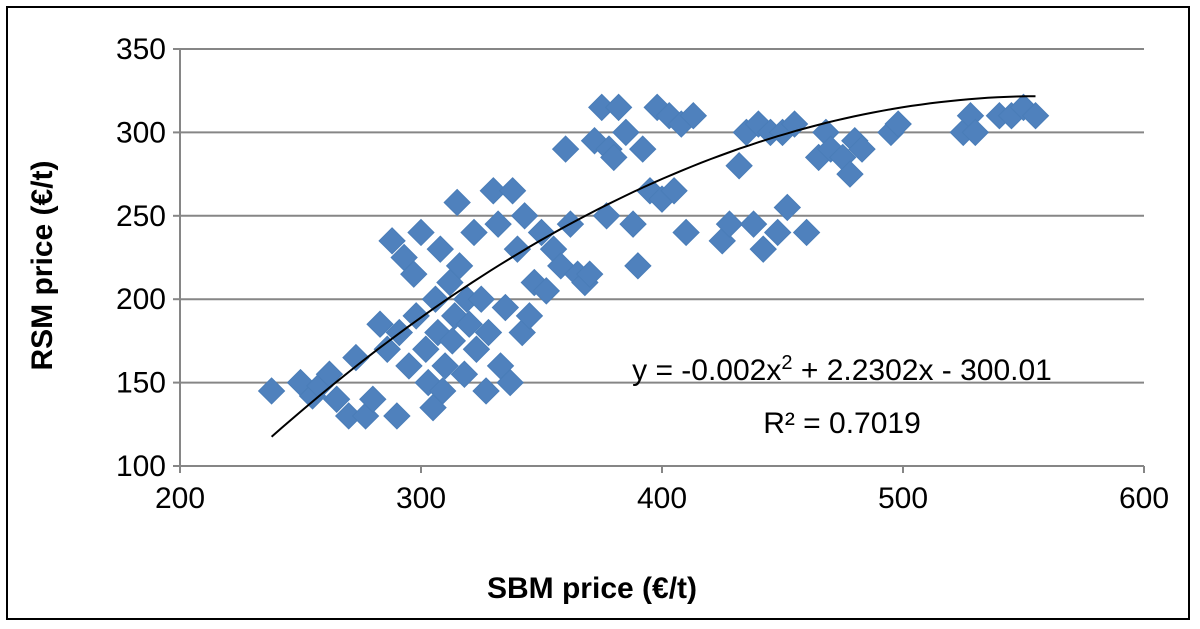  Describe the element at coordinates (786, 363) in the screenshot. I see `equation-exponent: 2` at that location.